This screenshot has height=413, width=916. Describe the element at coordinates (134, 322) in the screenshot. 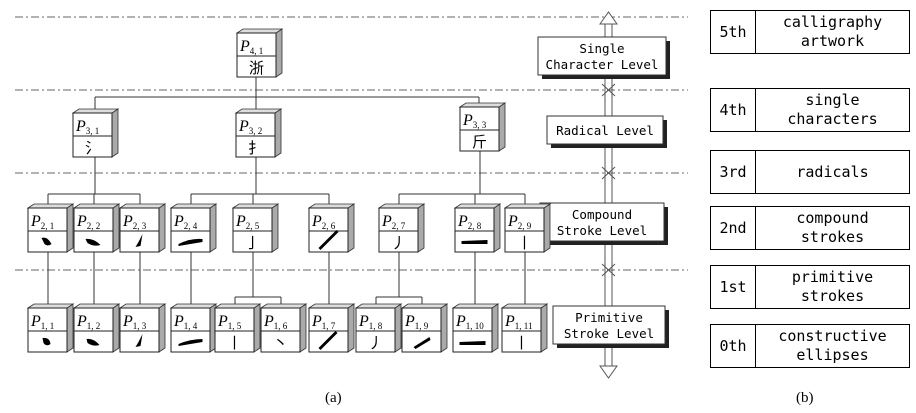

I see `node-label: P1, 3` at that location.